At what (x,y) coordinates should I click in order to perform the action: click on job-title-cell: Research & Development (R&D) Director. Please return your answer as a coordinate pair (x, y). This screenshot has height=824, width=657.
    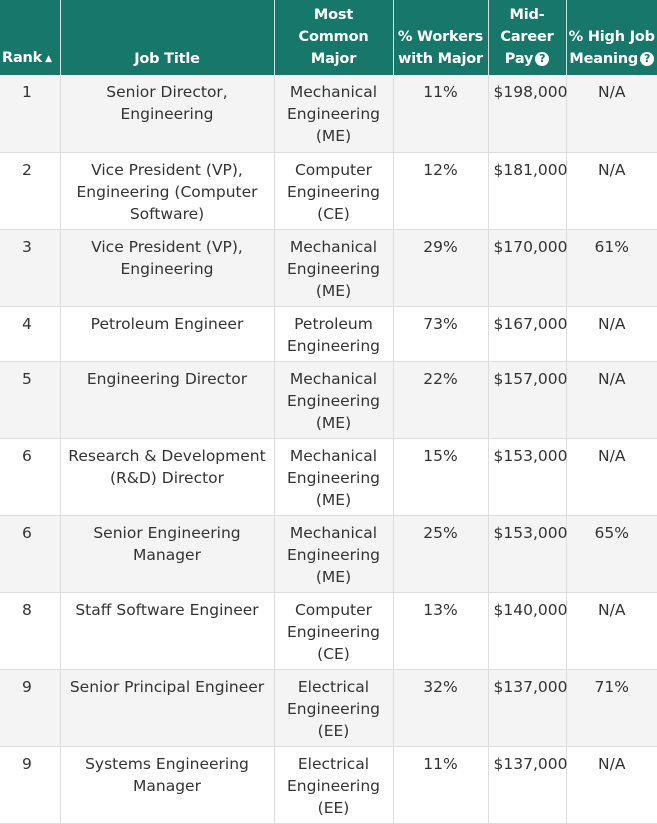
    Looking at the image, I should click on (167, 477).